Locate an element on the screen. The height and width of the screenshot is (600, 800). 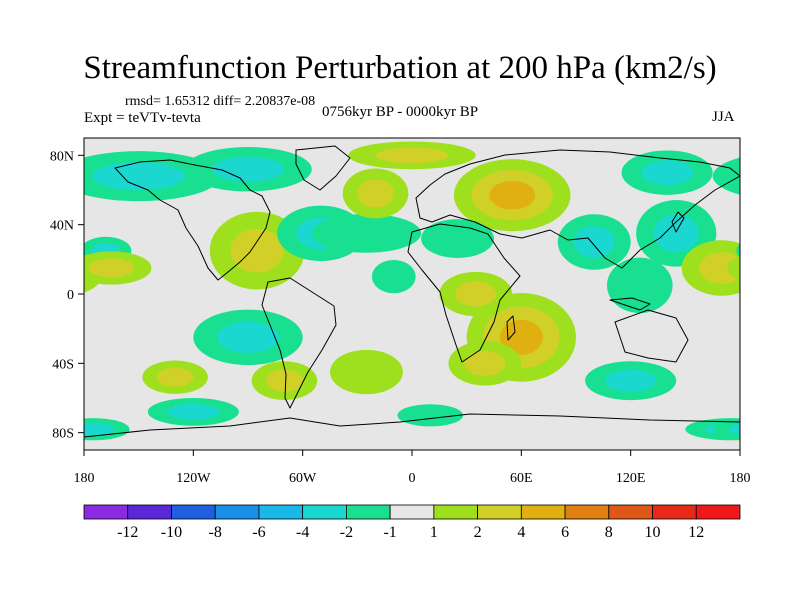
colorbar-label-4: -4 is located at coordinates (302, 532).